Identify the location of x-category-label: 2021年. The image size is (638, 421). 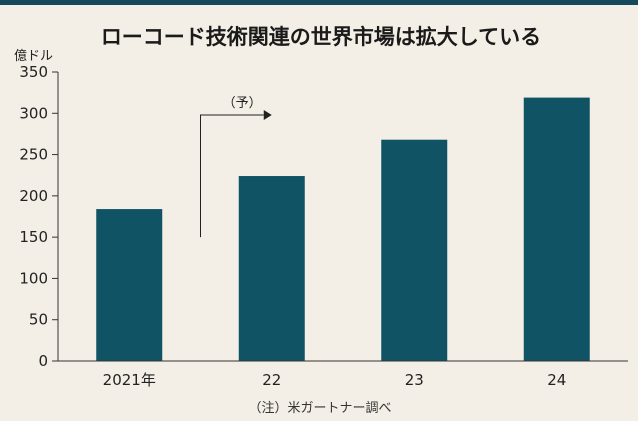
(129, 380).